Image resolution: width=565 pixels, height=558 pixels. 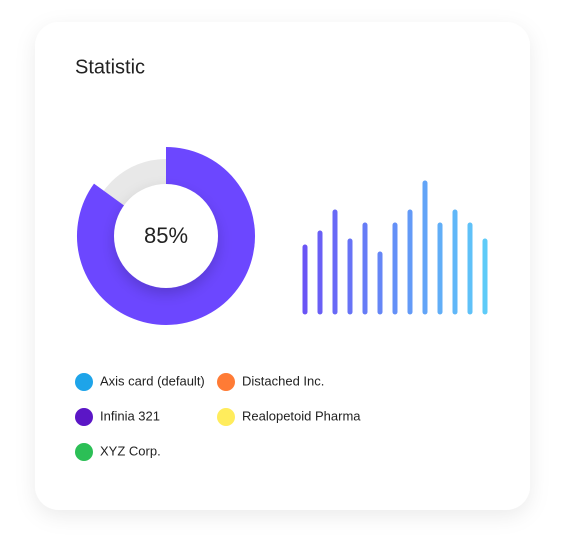 I want to click on donut-center, so click(x=166, y=236).